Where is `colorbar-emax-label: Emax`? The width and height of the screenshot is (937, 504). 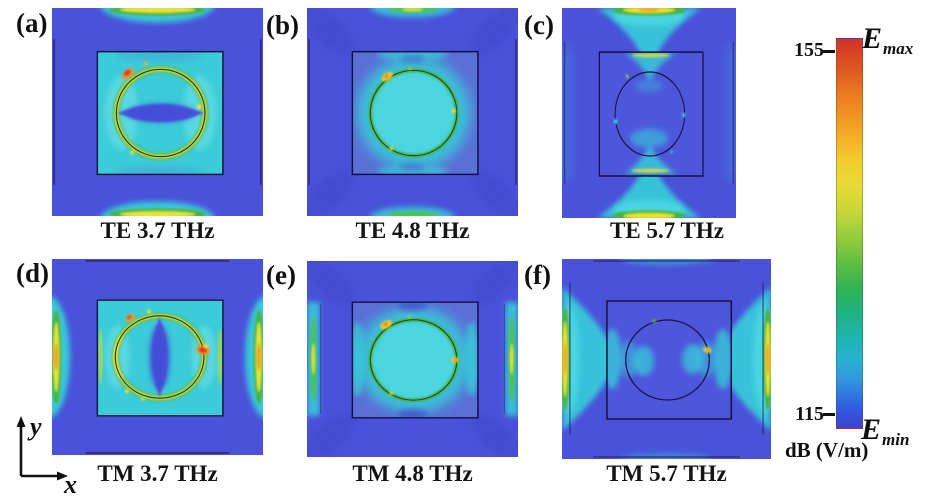
colorbar-emax-label: Emax is located at coordinates (887, 40).